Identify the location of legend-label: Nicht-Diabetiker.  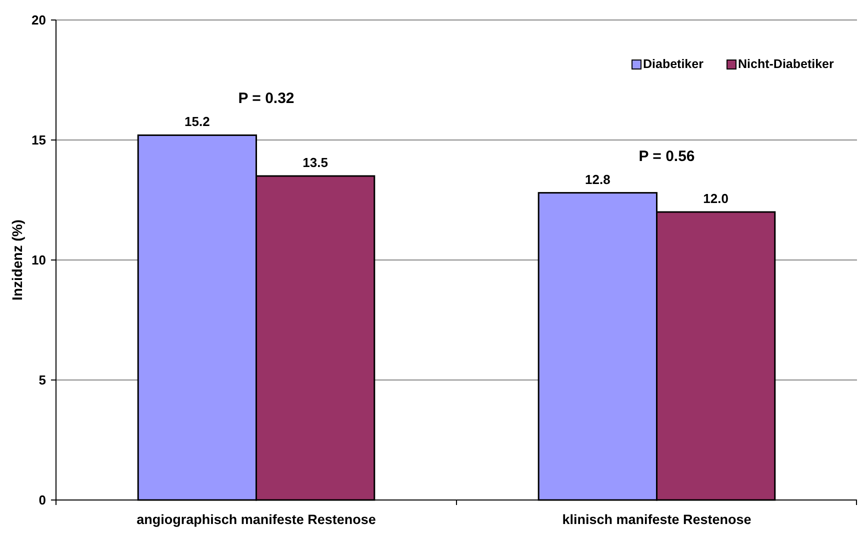
(786, 64).